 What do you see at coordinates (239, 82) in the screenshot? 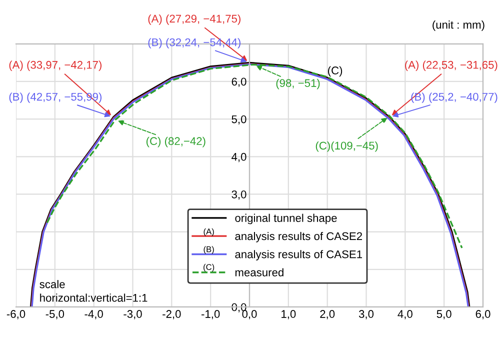
I see `y-tick-label: 6,0` at bounding box center [239, 82].